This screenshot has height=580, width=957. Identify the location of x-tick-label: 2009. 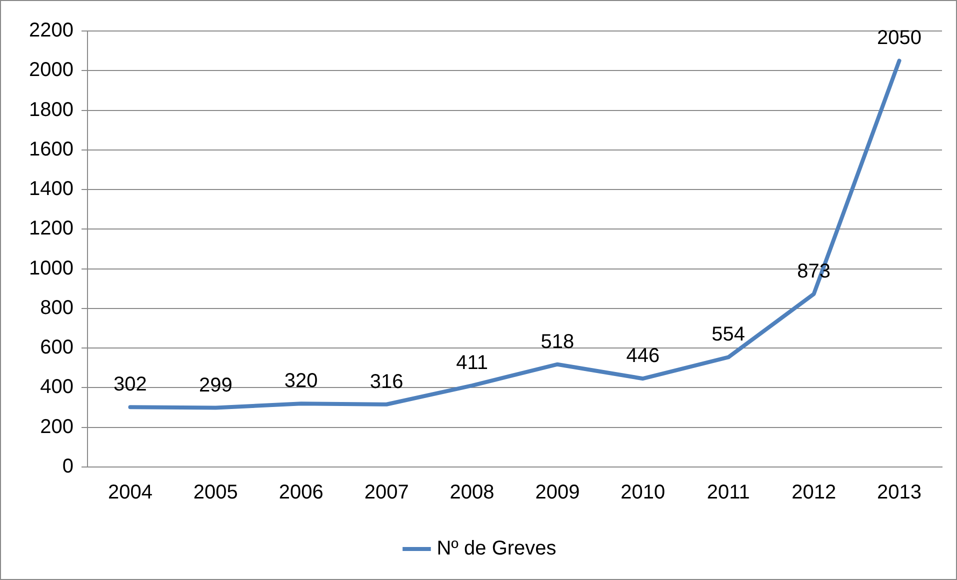
(557, 493).